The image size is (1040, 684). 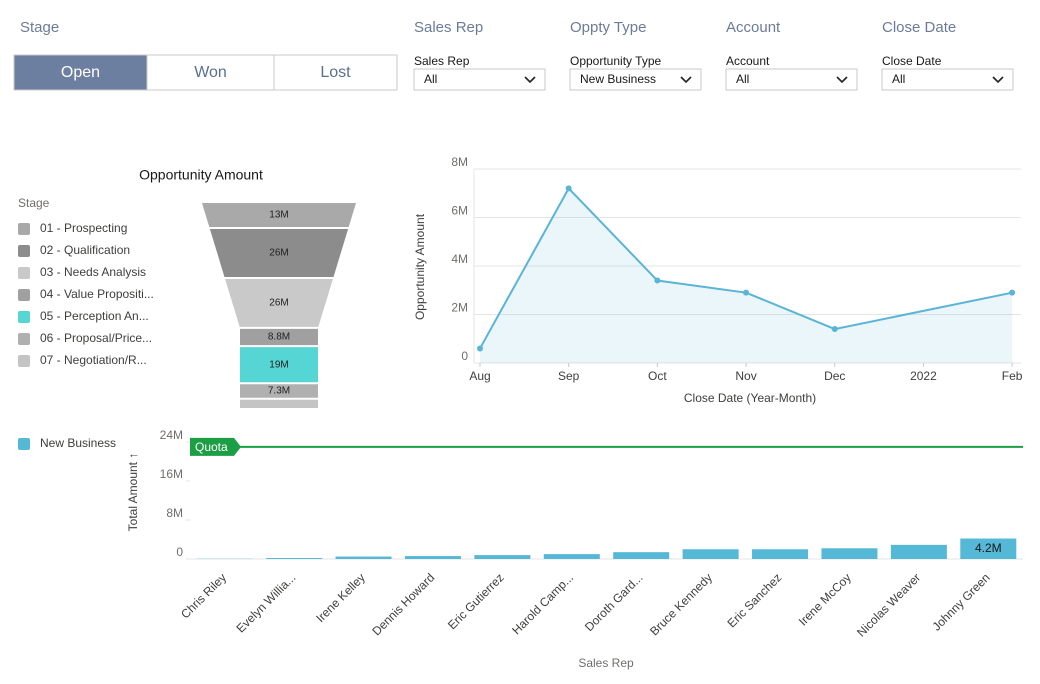 What do you see at coordinates (748, 61) in the screenshot?
I see `filter-label: Account` at bounding box center [748, 61].